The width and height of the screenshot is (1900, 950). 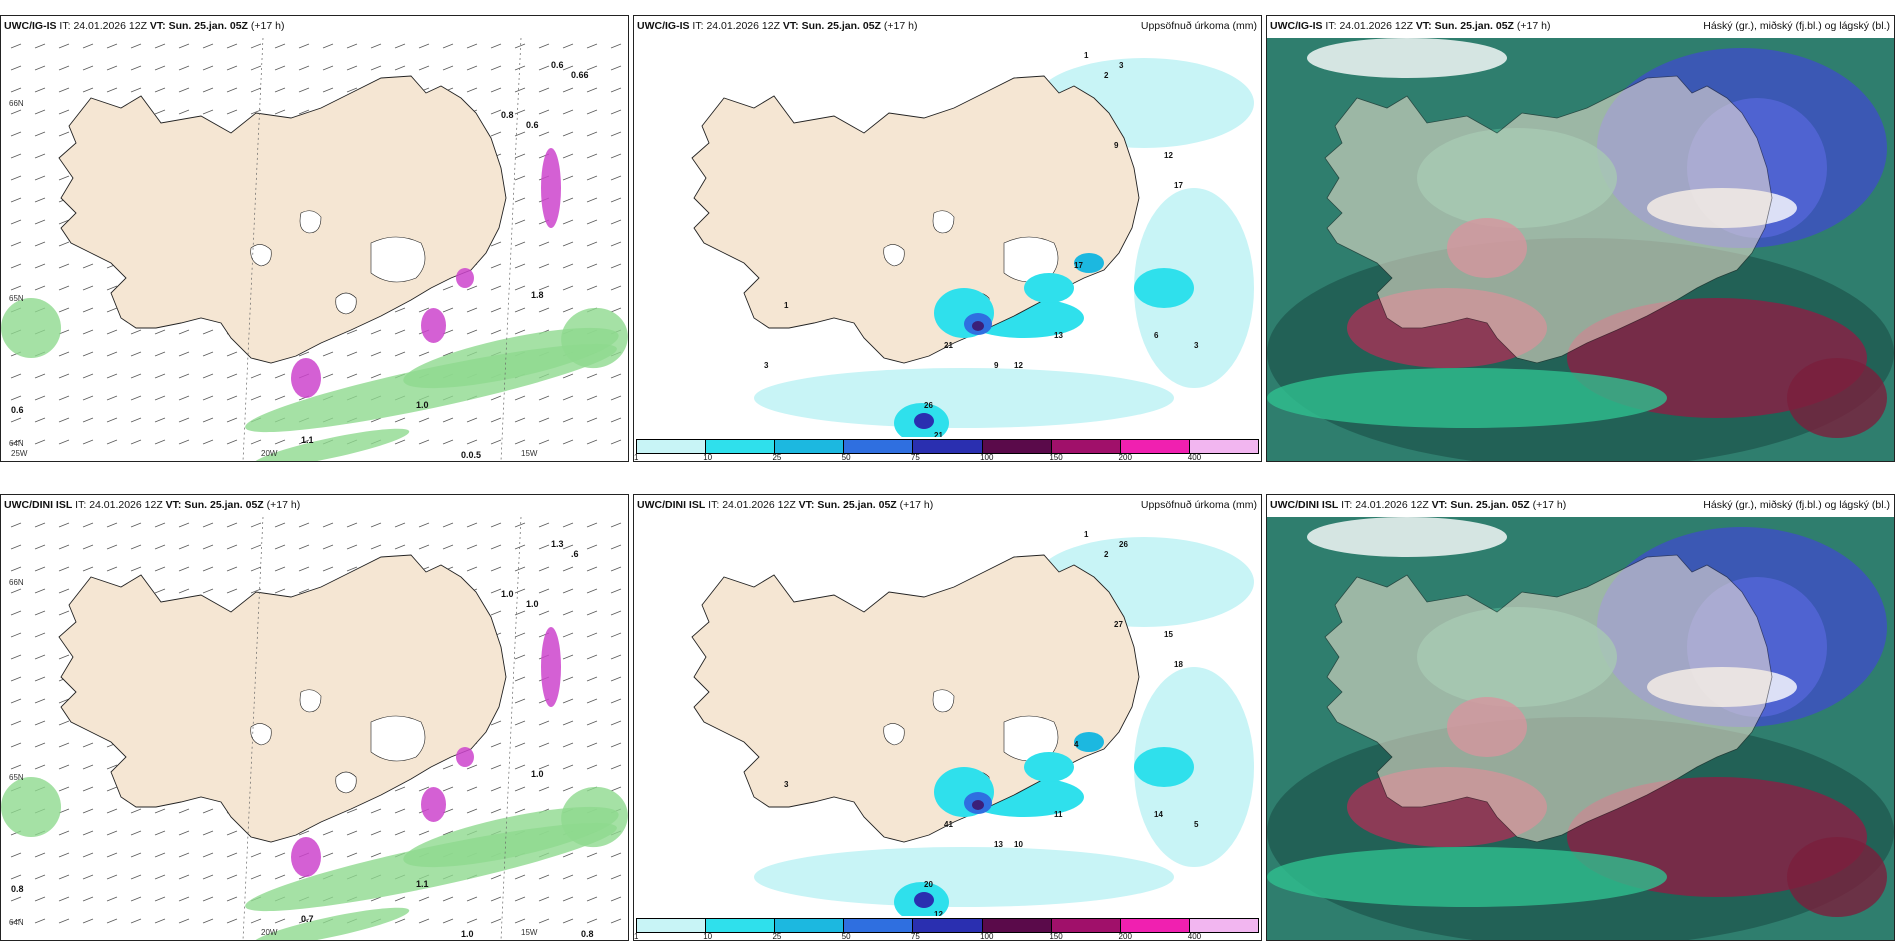 What do you see at coordinates (1548, 698) in the screenshot?
I see `iceland-outline` at bounding box center [1548, 698].